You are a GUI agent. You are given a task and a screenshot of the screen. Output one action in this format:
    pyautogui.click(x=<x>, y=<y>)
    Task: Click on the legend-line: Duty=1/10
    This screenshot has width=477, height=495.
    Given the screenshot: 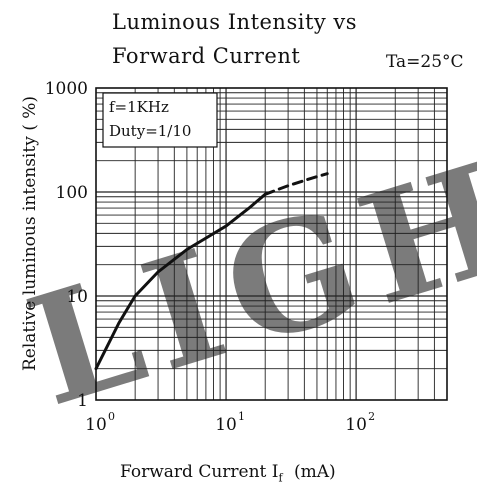 What is the action you would take?
    pyautogui.click(x=150, y=131)
    